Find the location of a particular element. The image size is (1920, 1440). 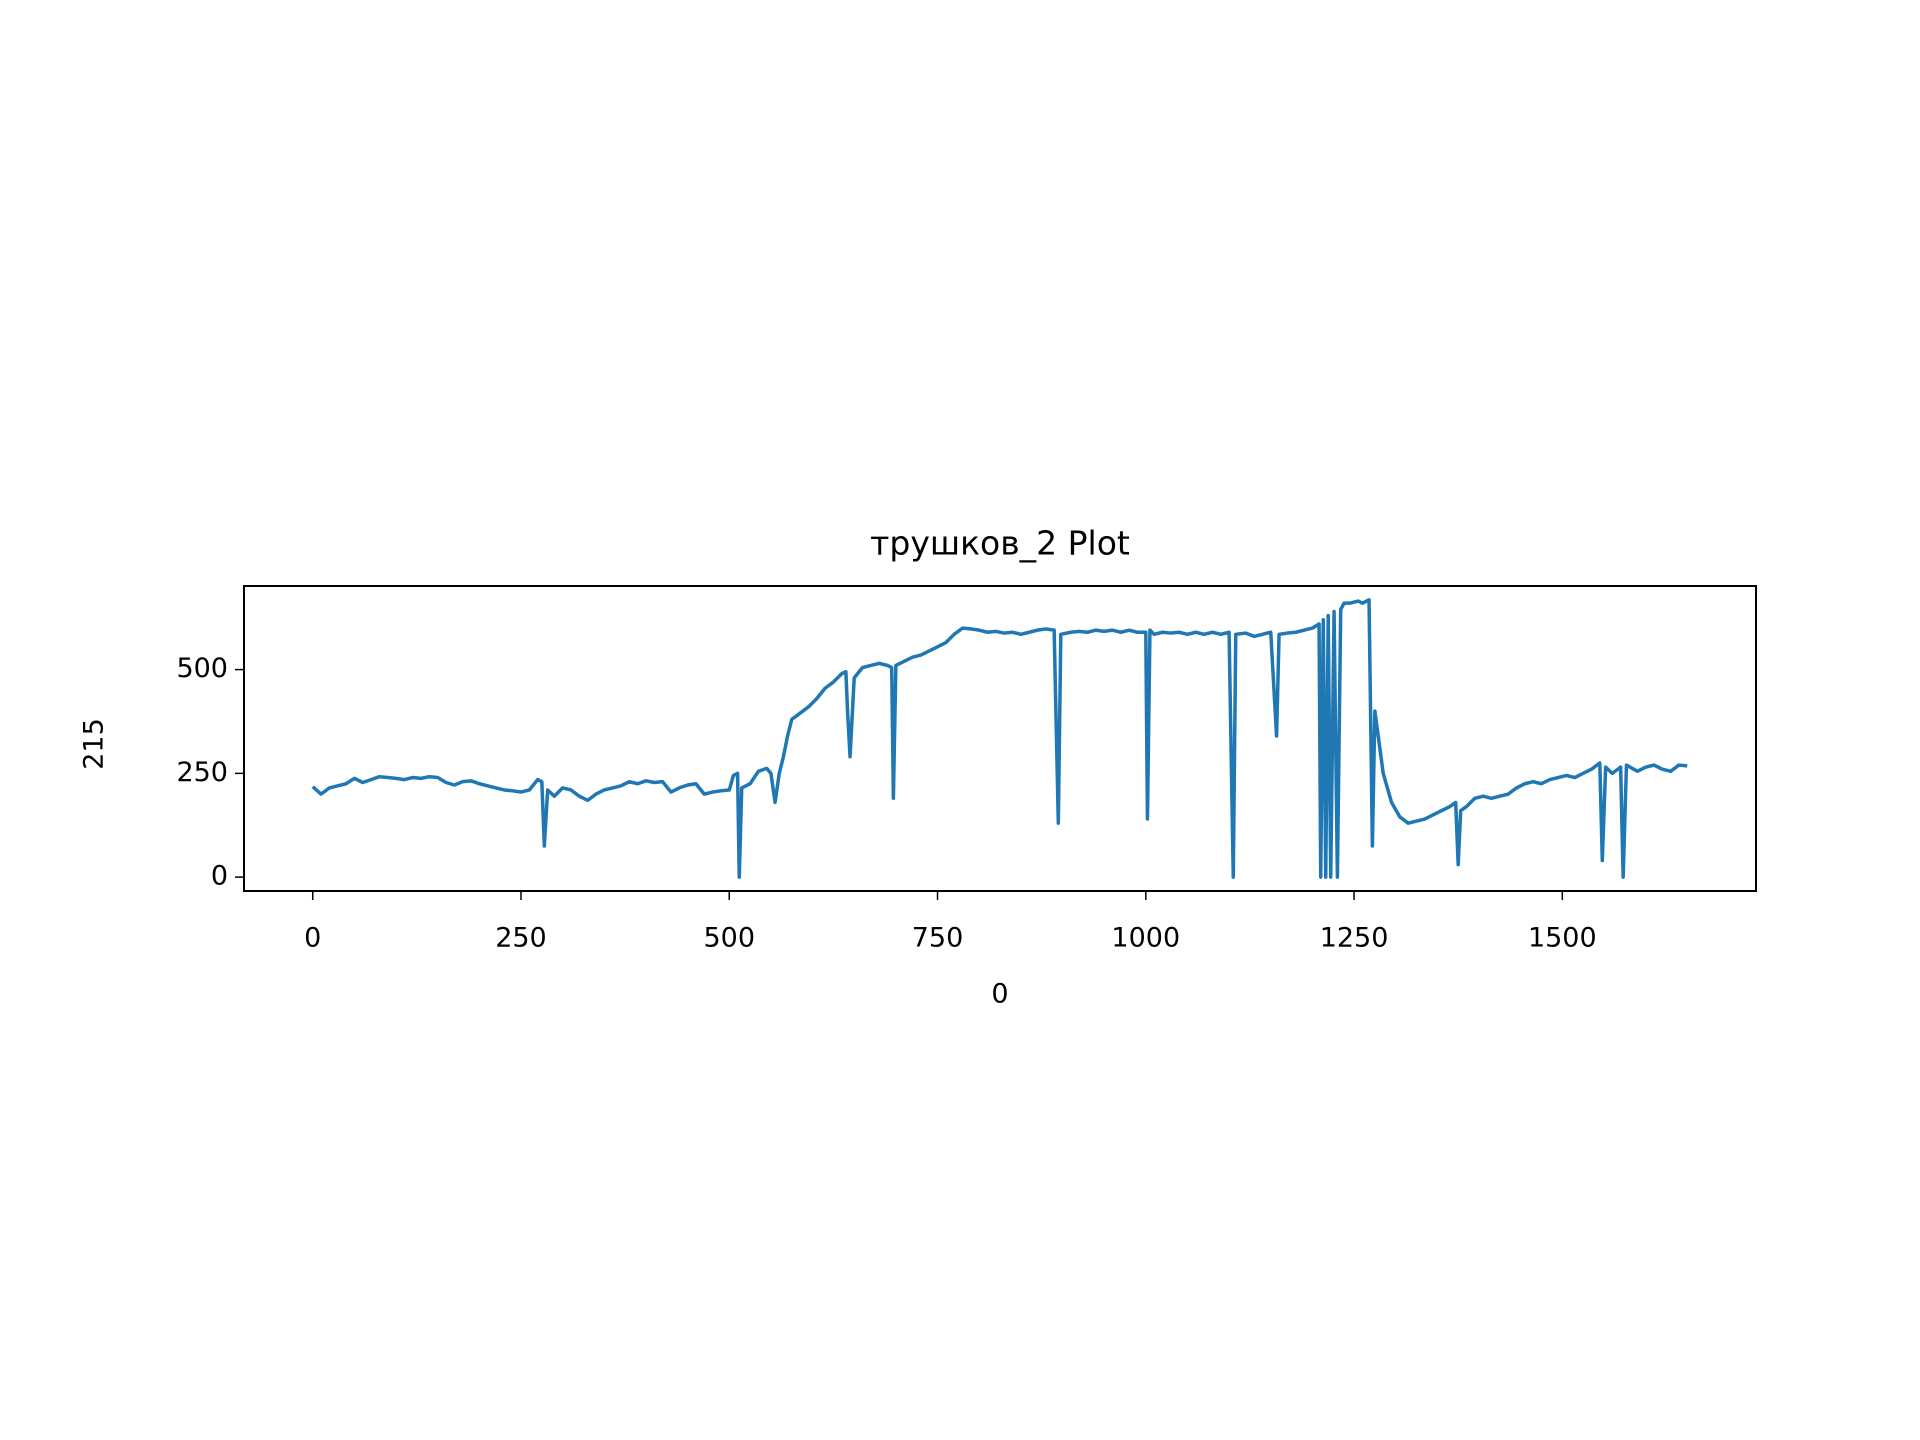

x-tick-label: 1500 is located at coordinates (1562, 938).